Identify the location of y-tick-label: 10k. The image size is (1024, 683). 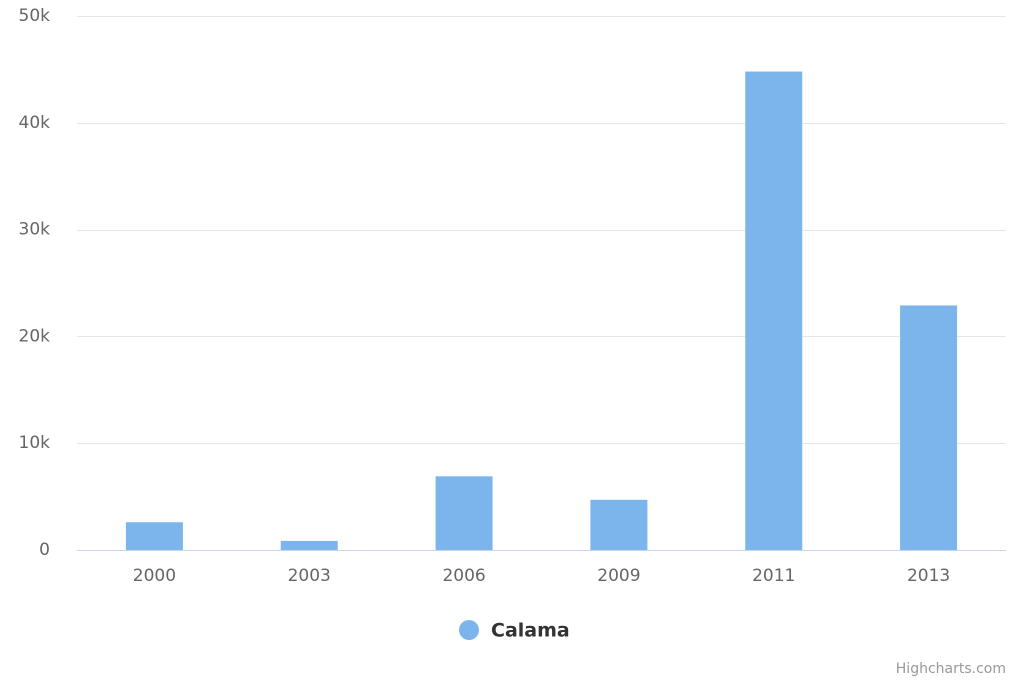
(35, 443).